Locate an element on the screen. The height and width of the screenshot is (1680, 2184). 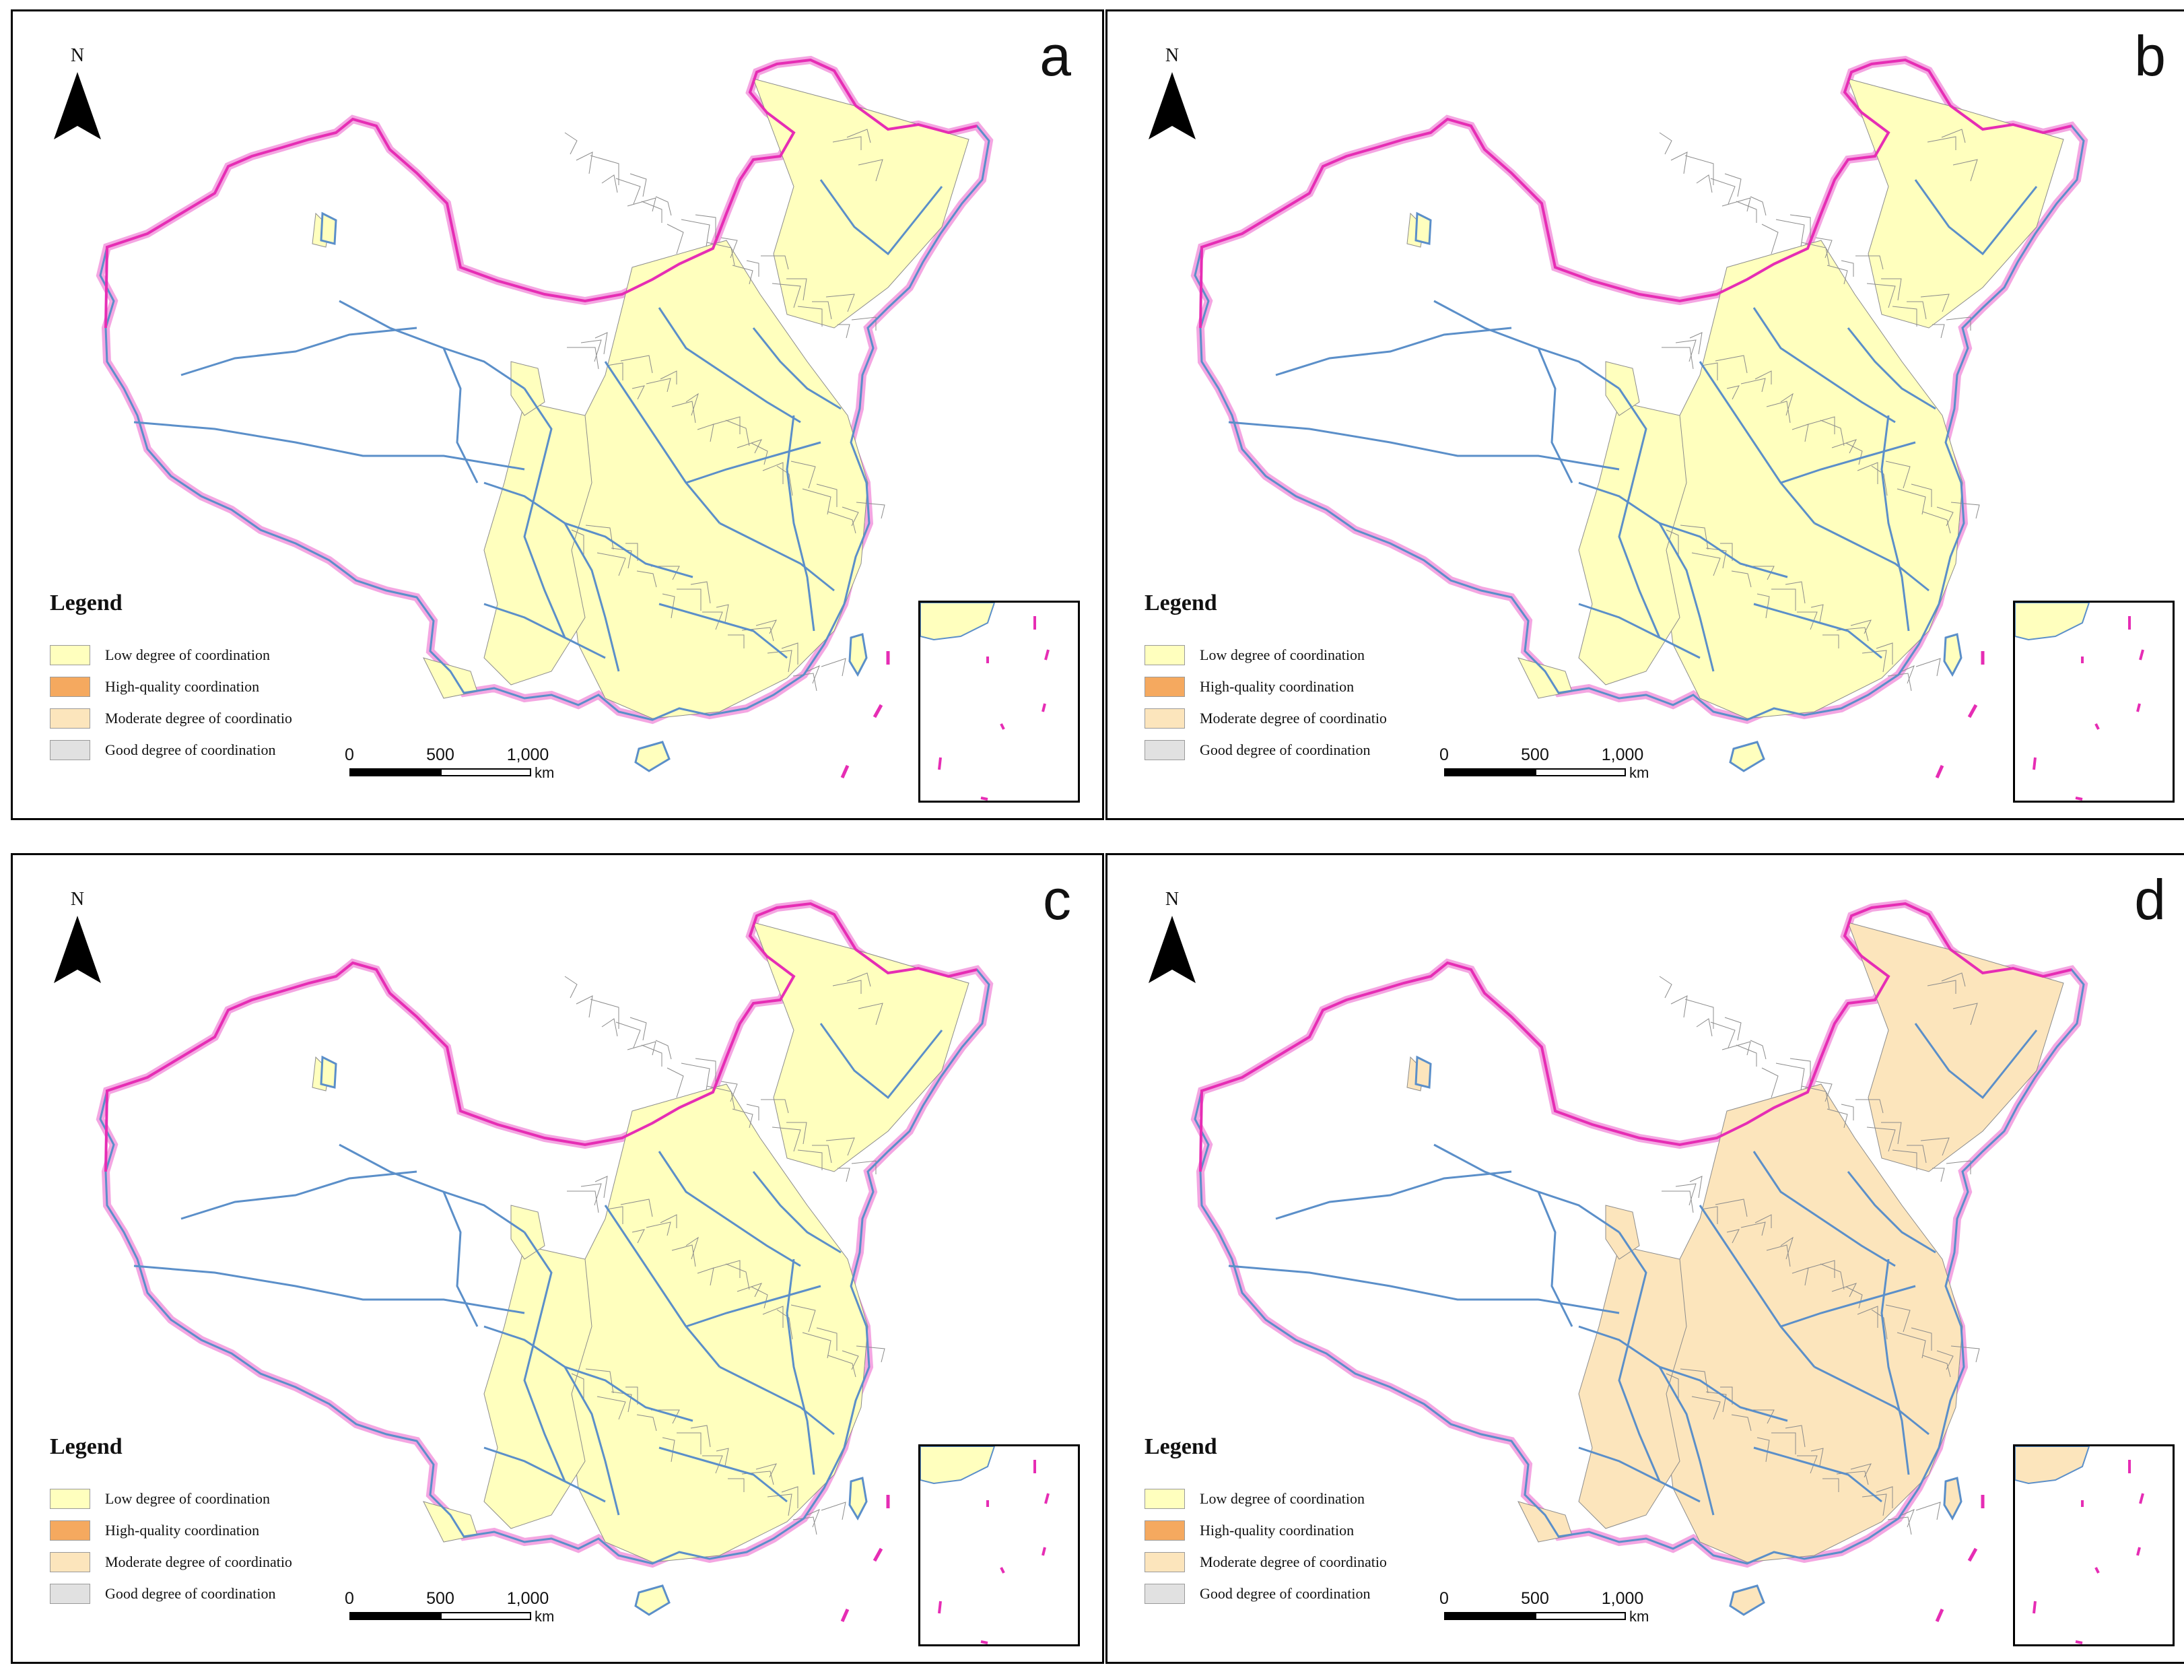
sea-boundary-dash is located at coordinates (1940, 1615).